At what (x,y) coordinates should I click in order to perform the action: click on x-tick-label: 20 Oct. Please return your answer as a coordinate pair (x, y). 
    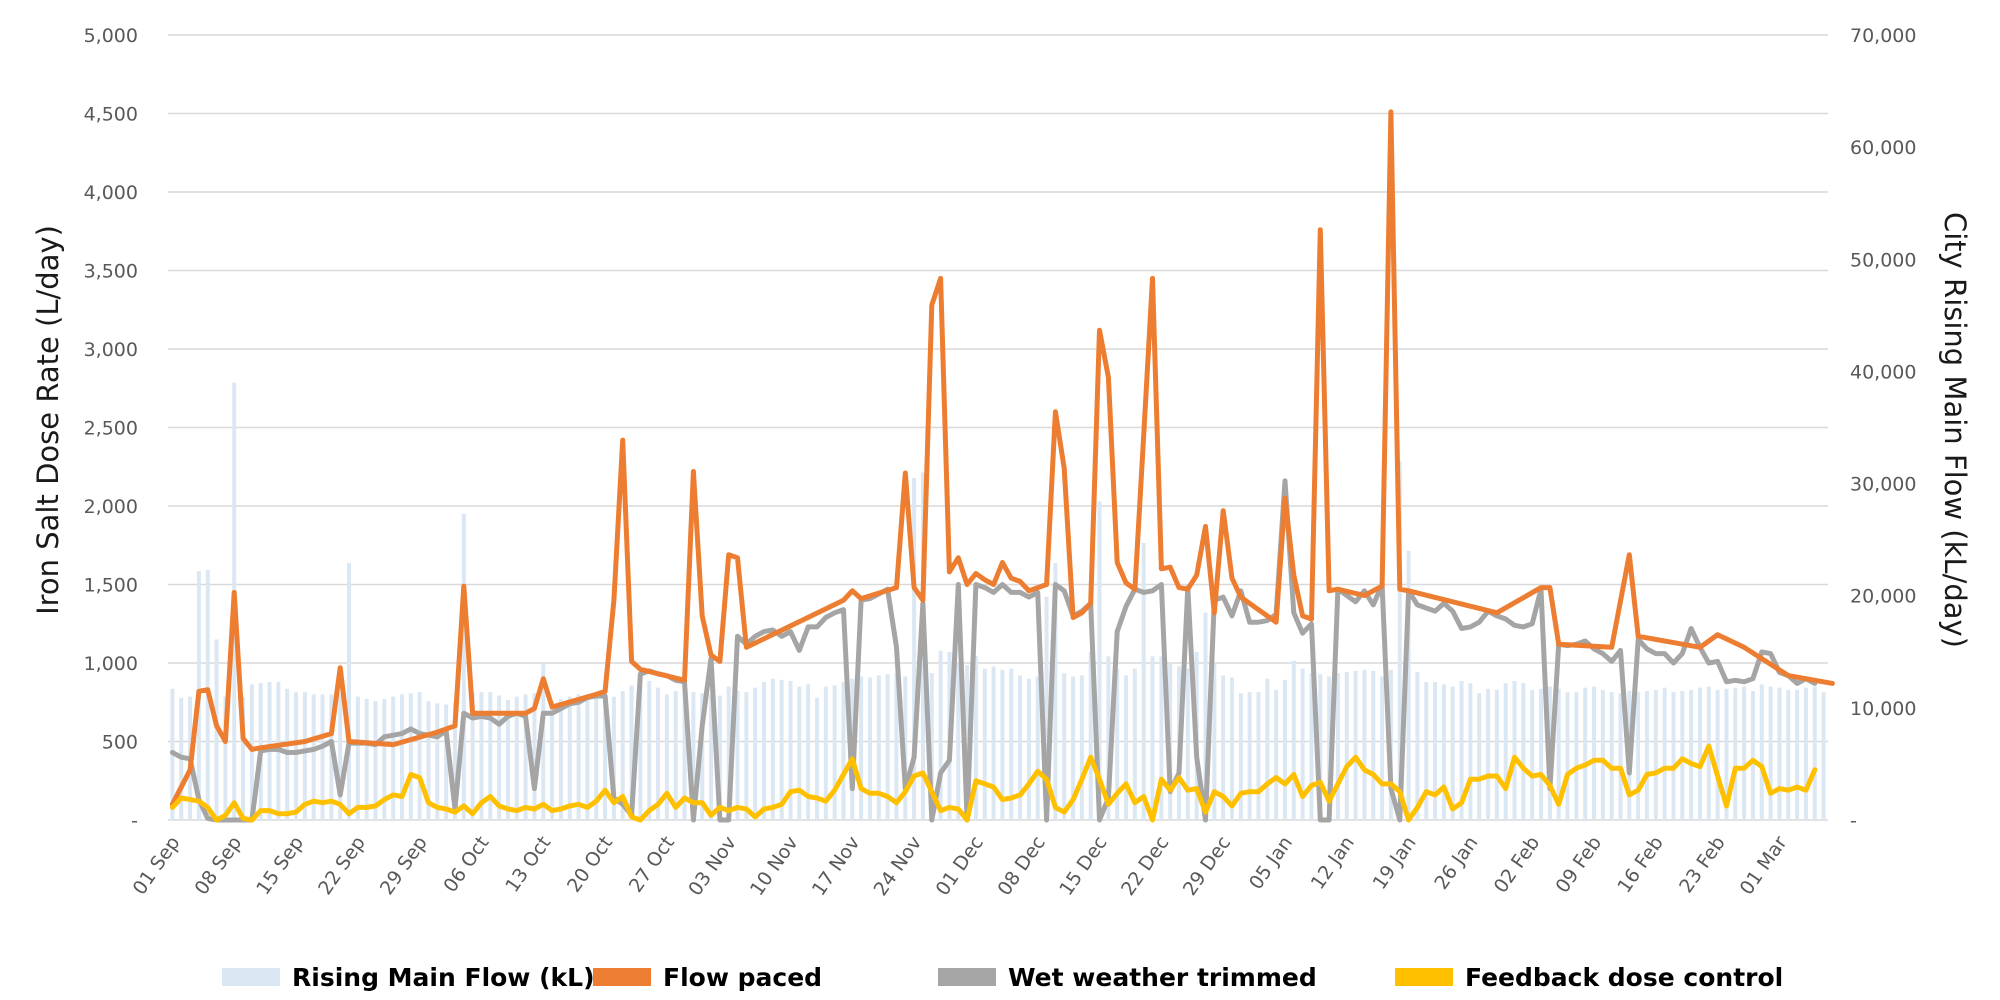
    Looking at the image, I should click on (590, 864).